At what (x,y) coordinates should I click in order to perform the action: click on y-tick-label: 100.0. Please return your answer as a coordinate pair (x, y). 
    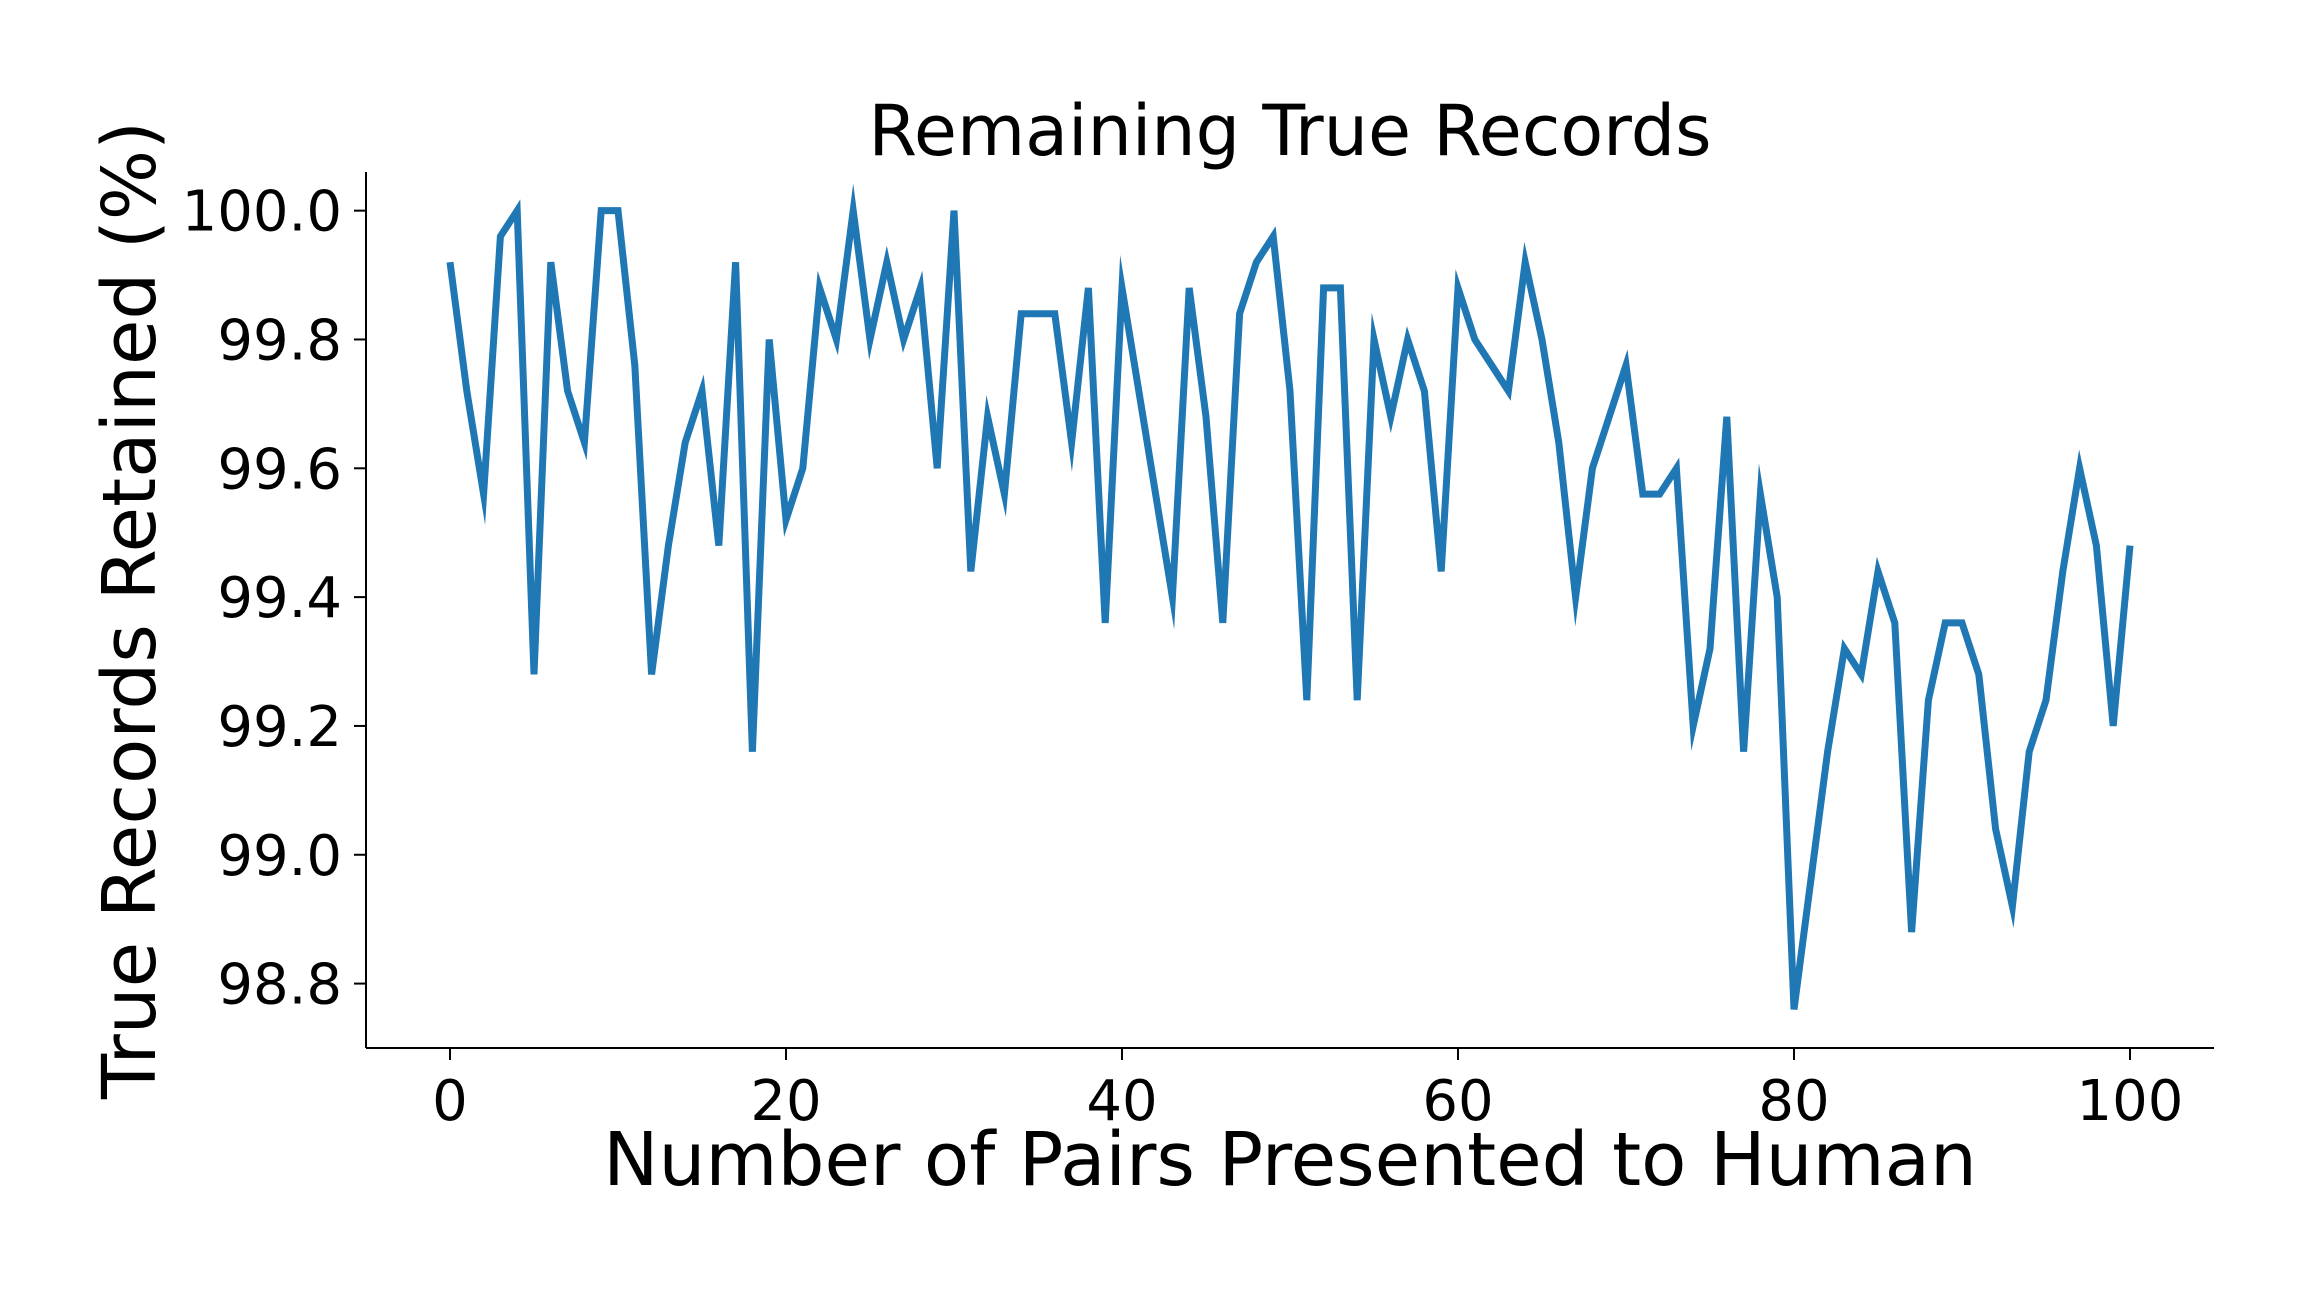
    Looking at the image, I should click on (262, 212).